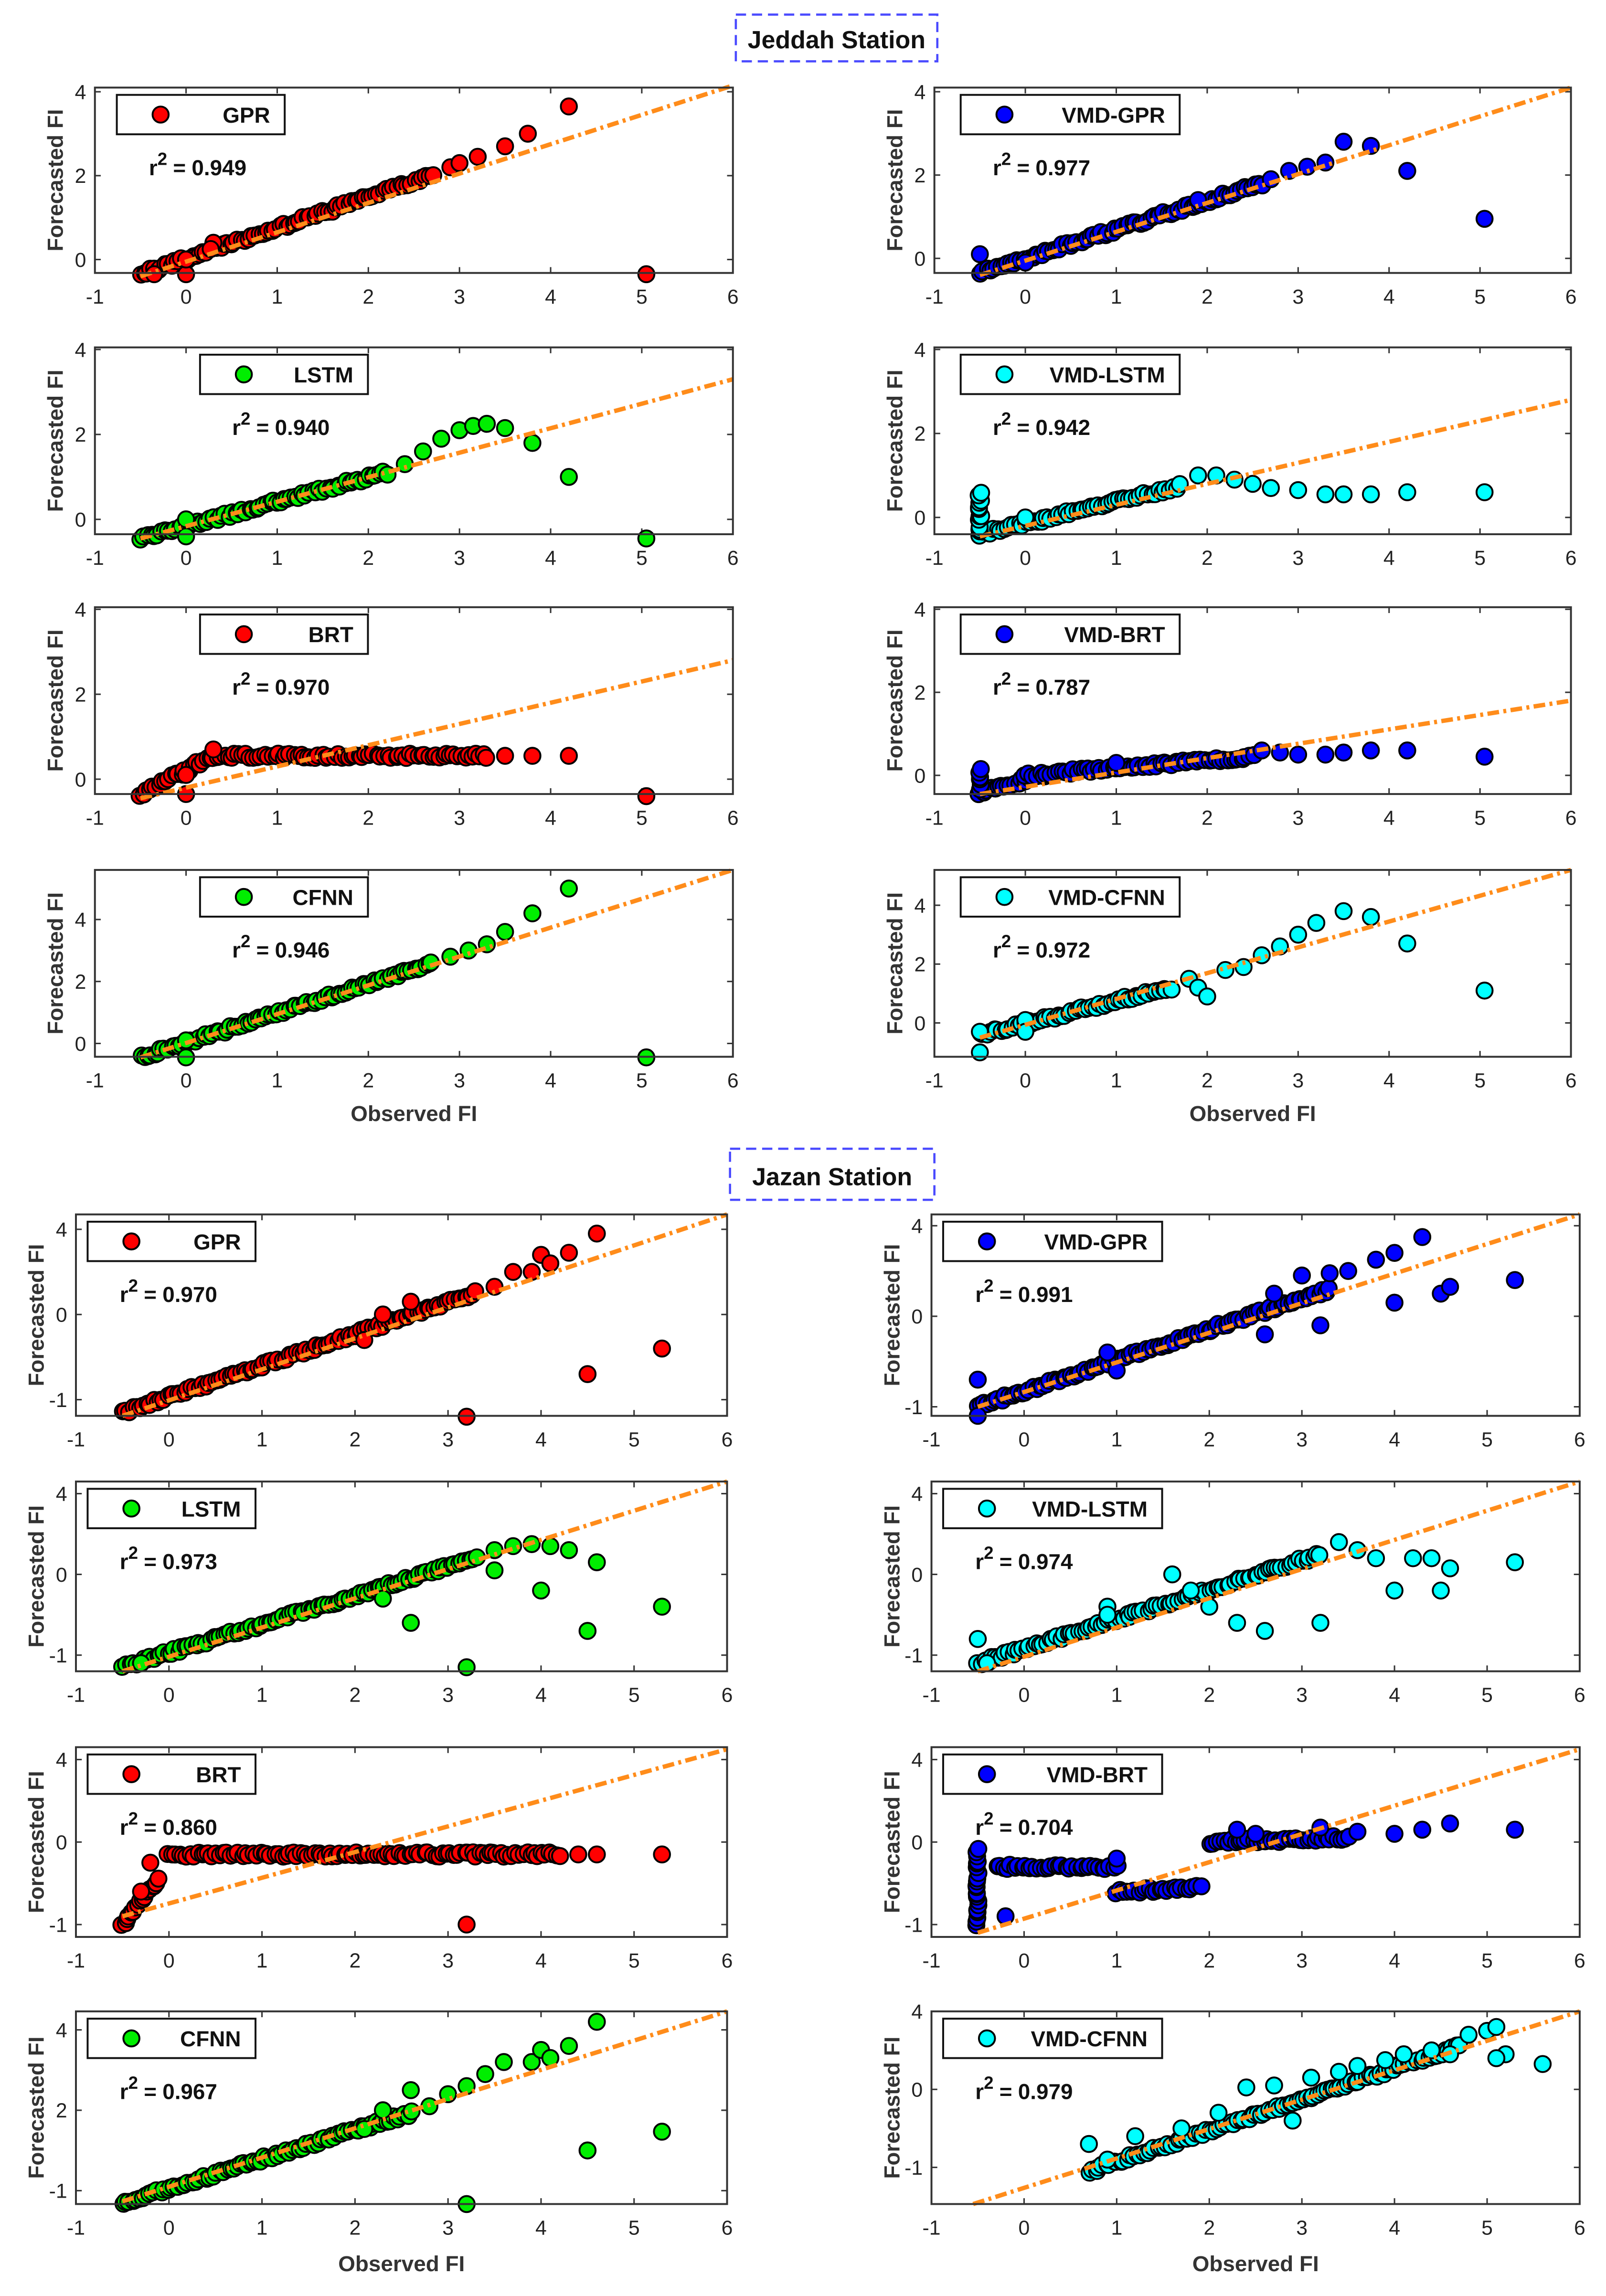 The height and width of the screenshot is (2296, 1606). What do you see at coordinates (1253, 1113) in the screenshot?
I see `x-axis-label: Observed FI` at bounding box center [1253, 1113].